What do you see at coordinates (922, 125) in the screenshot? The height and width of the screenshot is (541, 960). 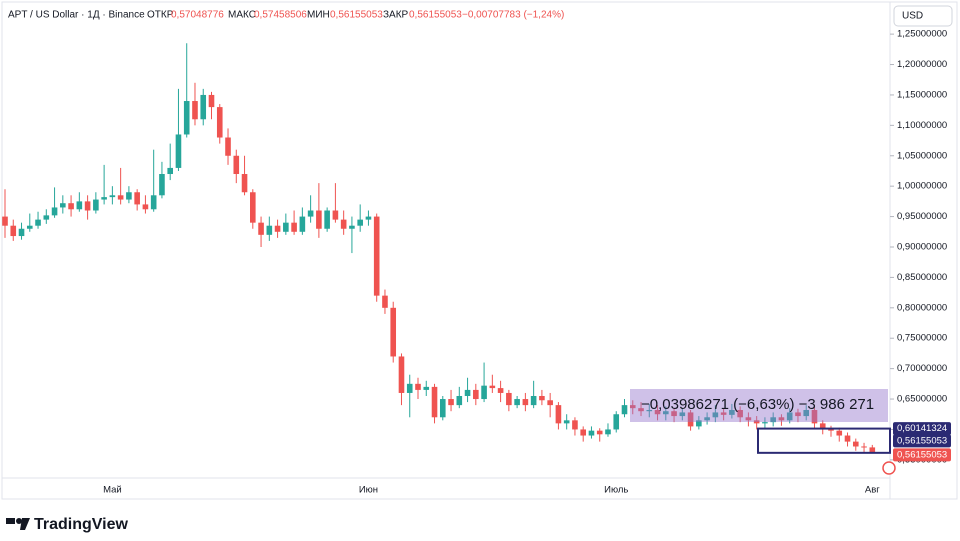 I see `y-tick-label: 1,10000000` at bounding box center [922, 125].